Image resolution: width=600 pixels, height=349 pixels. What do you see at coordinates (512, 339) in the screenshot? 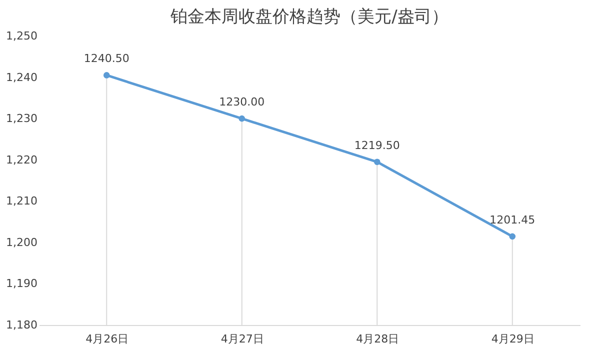
I see `x-tick-label: 4月29日` at bounding box center [512, 339].